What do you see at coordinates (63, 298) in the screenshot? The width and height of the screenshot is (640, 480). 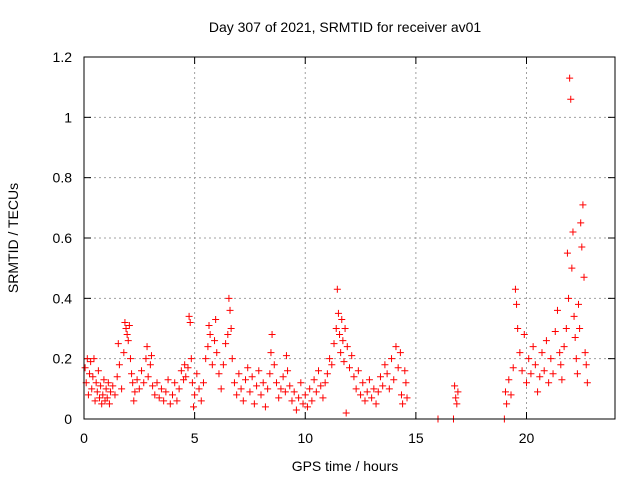 I see `y-tick-label: 0.4` at bounding box center [63, 298].